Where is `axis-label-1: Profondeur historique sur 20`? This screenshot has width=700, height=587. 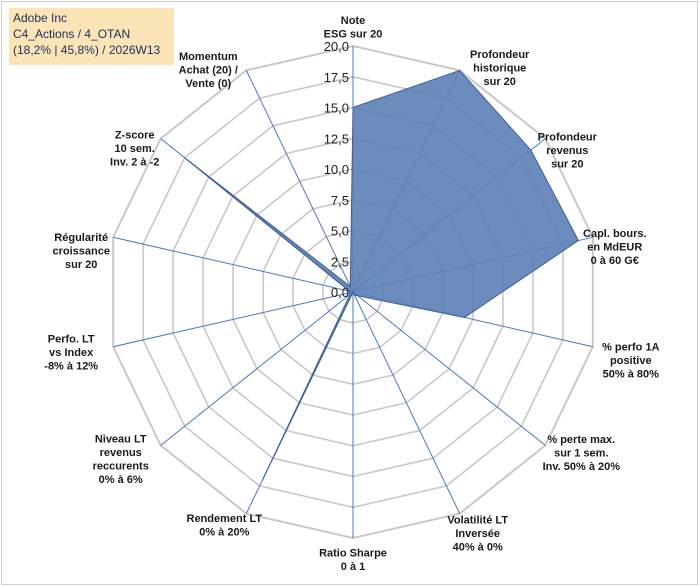
axis-label-1: Profondeur historique sur 20 is located at coordinates (500, 68).